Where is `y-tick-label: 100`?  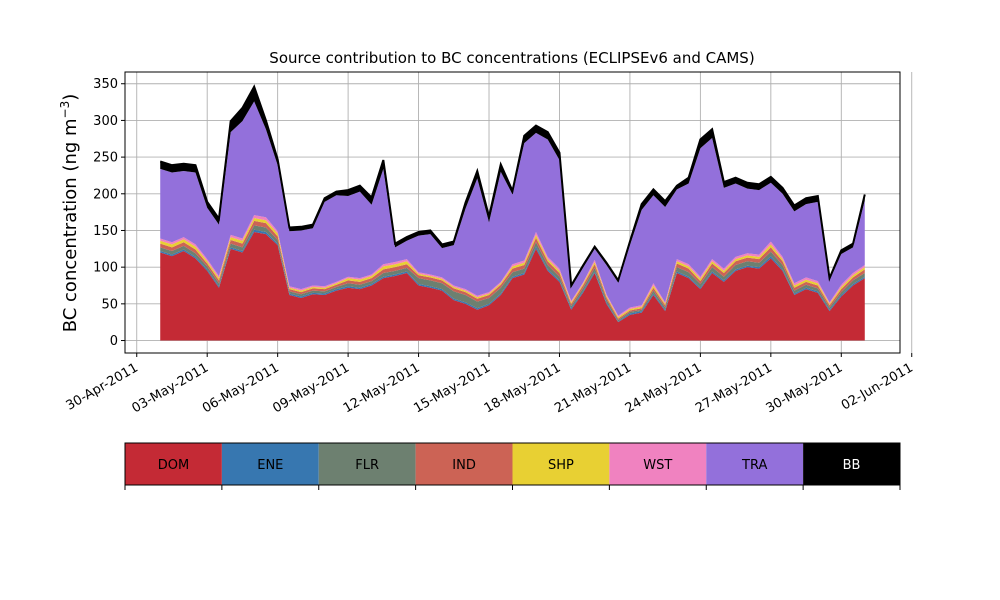
y-tick-label: 100 is located at coordinates (105, 268).